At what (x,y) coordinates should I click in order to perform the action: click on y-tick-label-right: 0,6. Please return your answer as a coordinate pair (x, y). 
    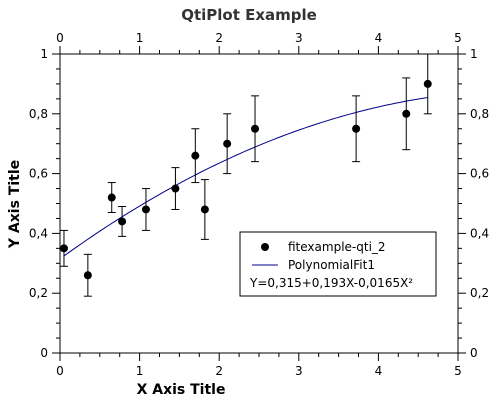
    Looking at the image, I should click on (479, 174).